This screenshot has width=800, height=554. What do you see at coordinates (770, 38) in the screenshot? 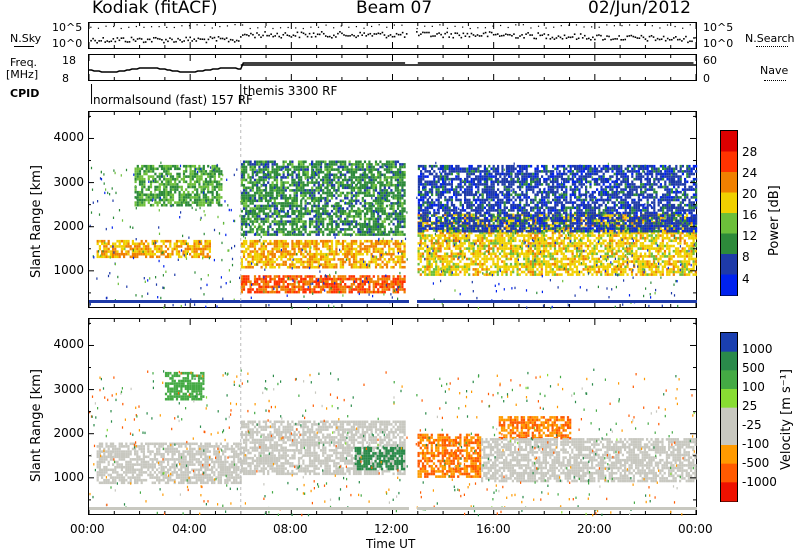
I see `nsearch-label: N.Search` at bounding box center [770, 38].